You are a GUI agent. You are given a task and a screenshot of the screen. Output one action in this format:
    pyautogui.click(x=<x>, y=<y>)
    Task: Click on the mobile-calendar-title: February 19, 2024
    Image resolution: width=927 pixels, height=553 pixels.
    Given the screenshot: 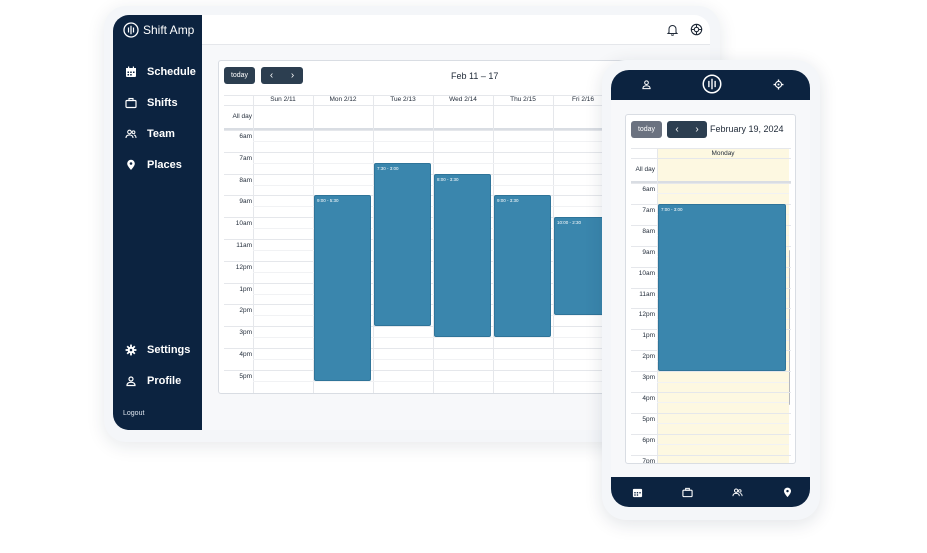 What is the action you would take?
    pyautogui.click(x=747, y=129)
    